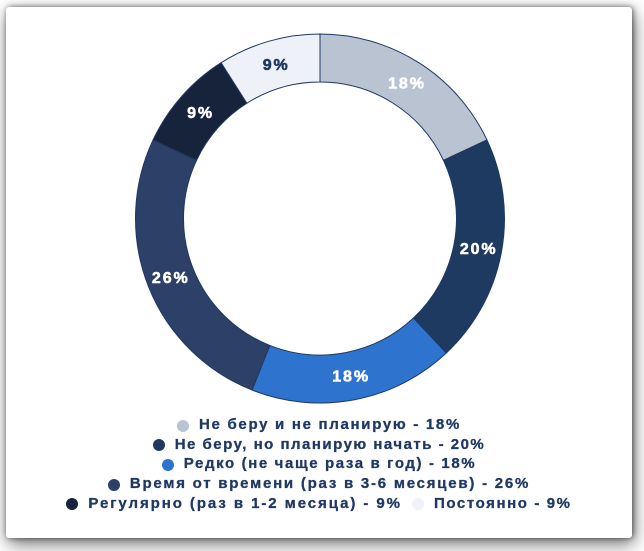  What do you see at coordinates (479, 249) in the screenshot?
I see `svg-text: 20%` at bounding box center [479, 249].